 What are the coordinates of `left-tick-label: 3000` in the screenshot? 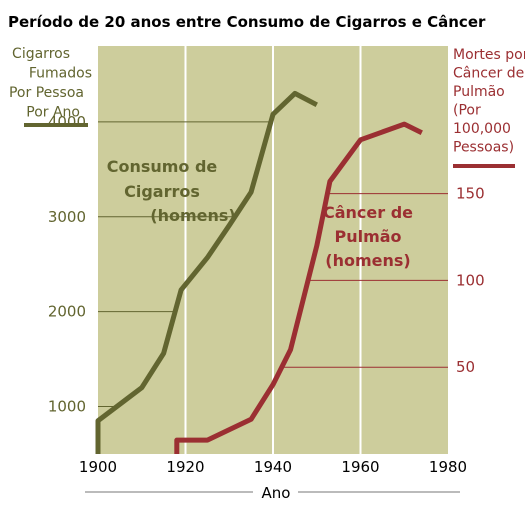 It's located at (67, 217).